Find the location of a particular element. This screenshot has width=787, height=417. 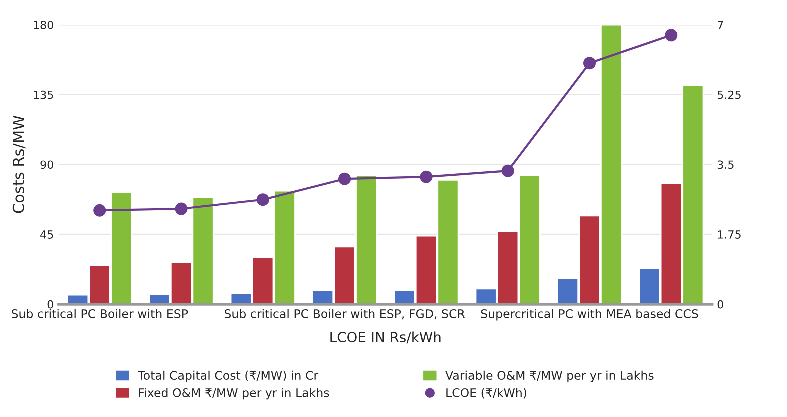

y-tick-label: 45 is located at coordinates (47, 234).